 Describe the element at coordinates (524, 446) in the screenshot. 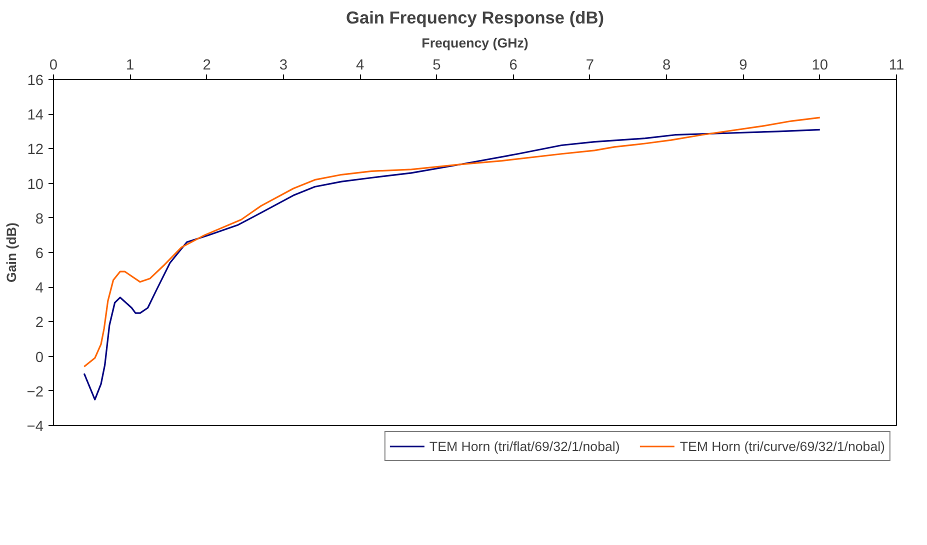

I see `legend-label: TEM Horn (tri/flat/69/32/1/nobal)` at that location.